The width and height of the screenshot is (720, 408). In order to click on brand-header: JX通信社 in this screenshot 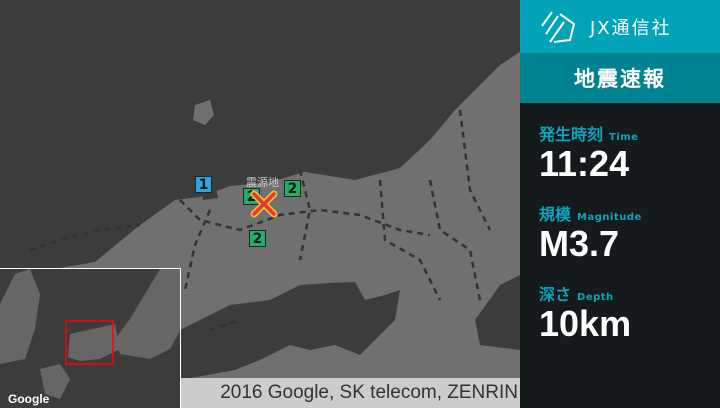, I will do `click(620, 26)`.